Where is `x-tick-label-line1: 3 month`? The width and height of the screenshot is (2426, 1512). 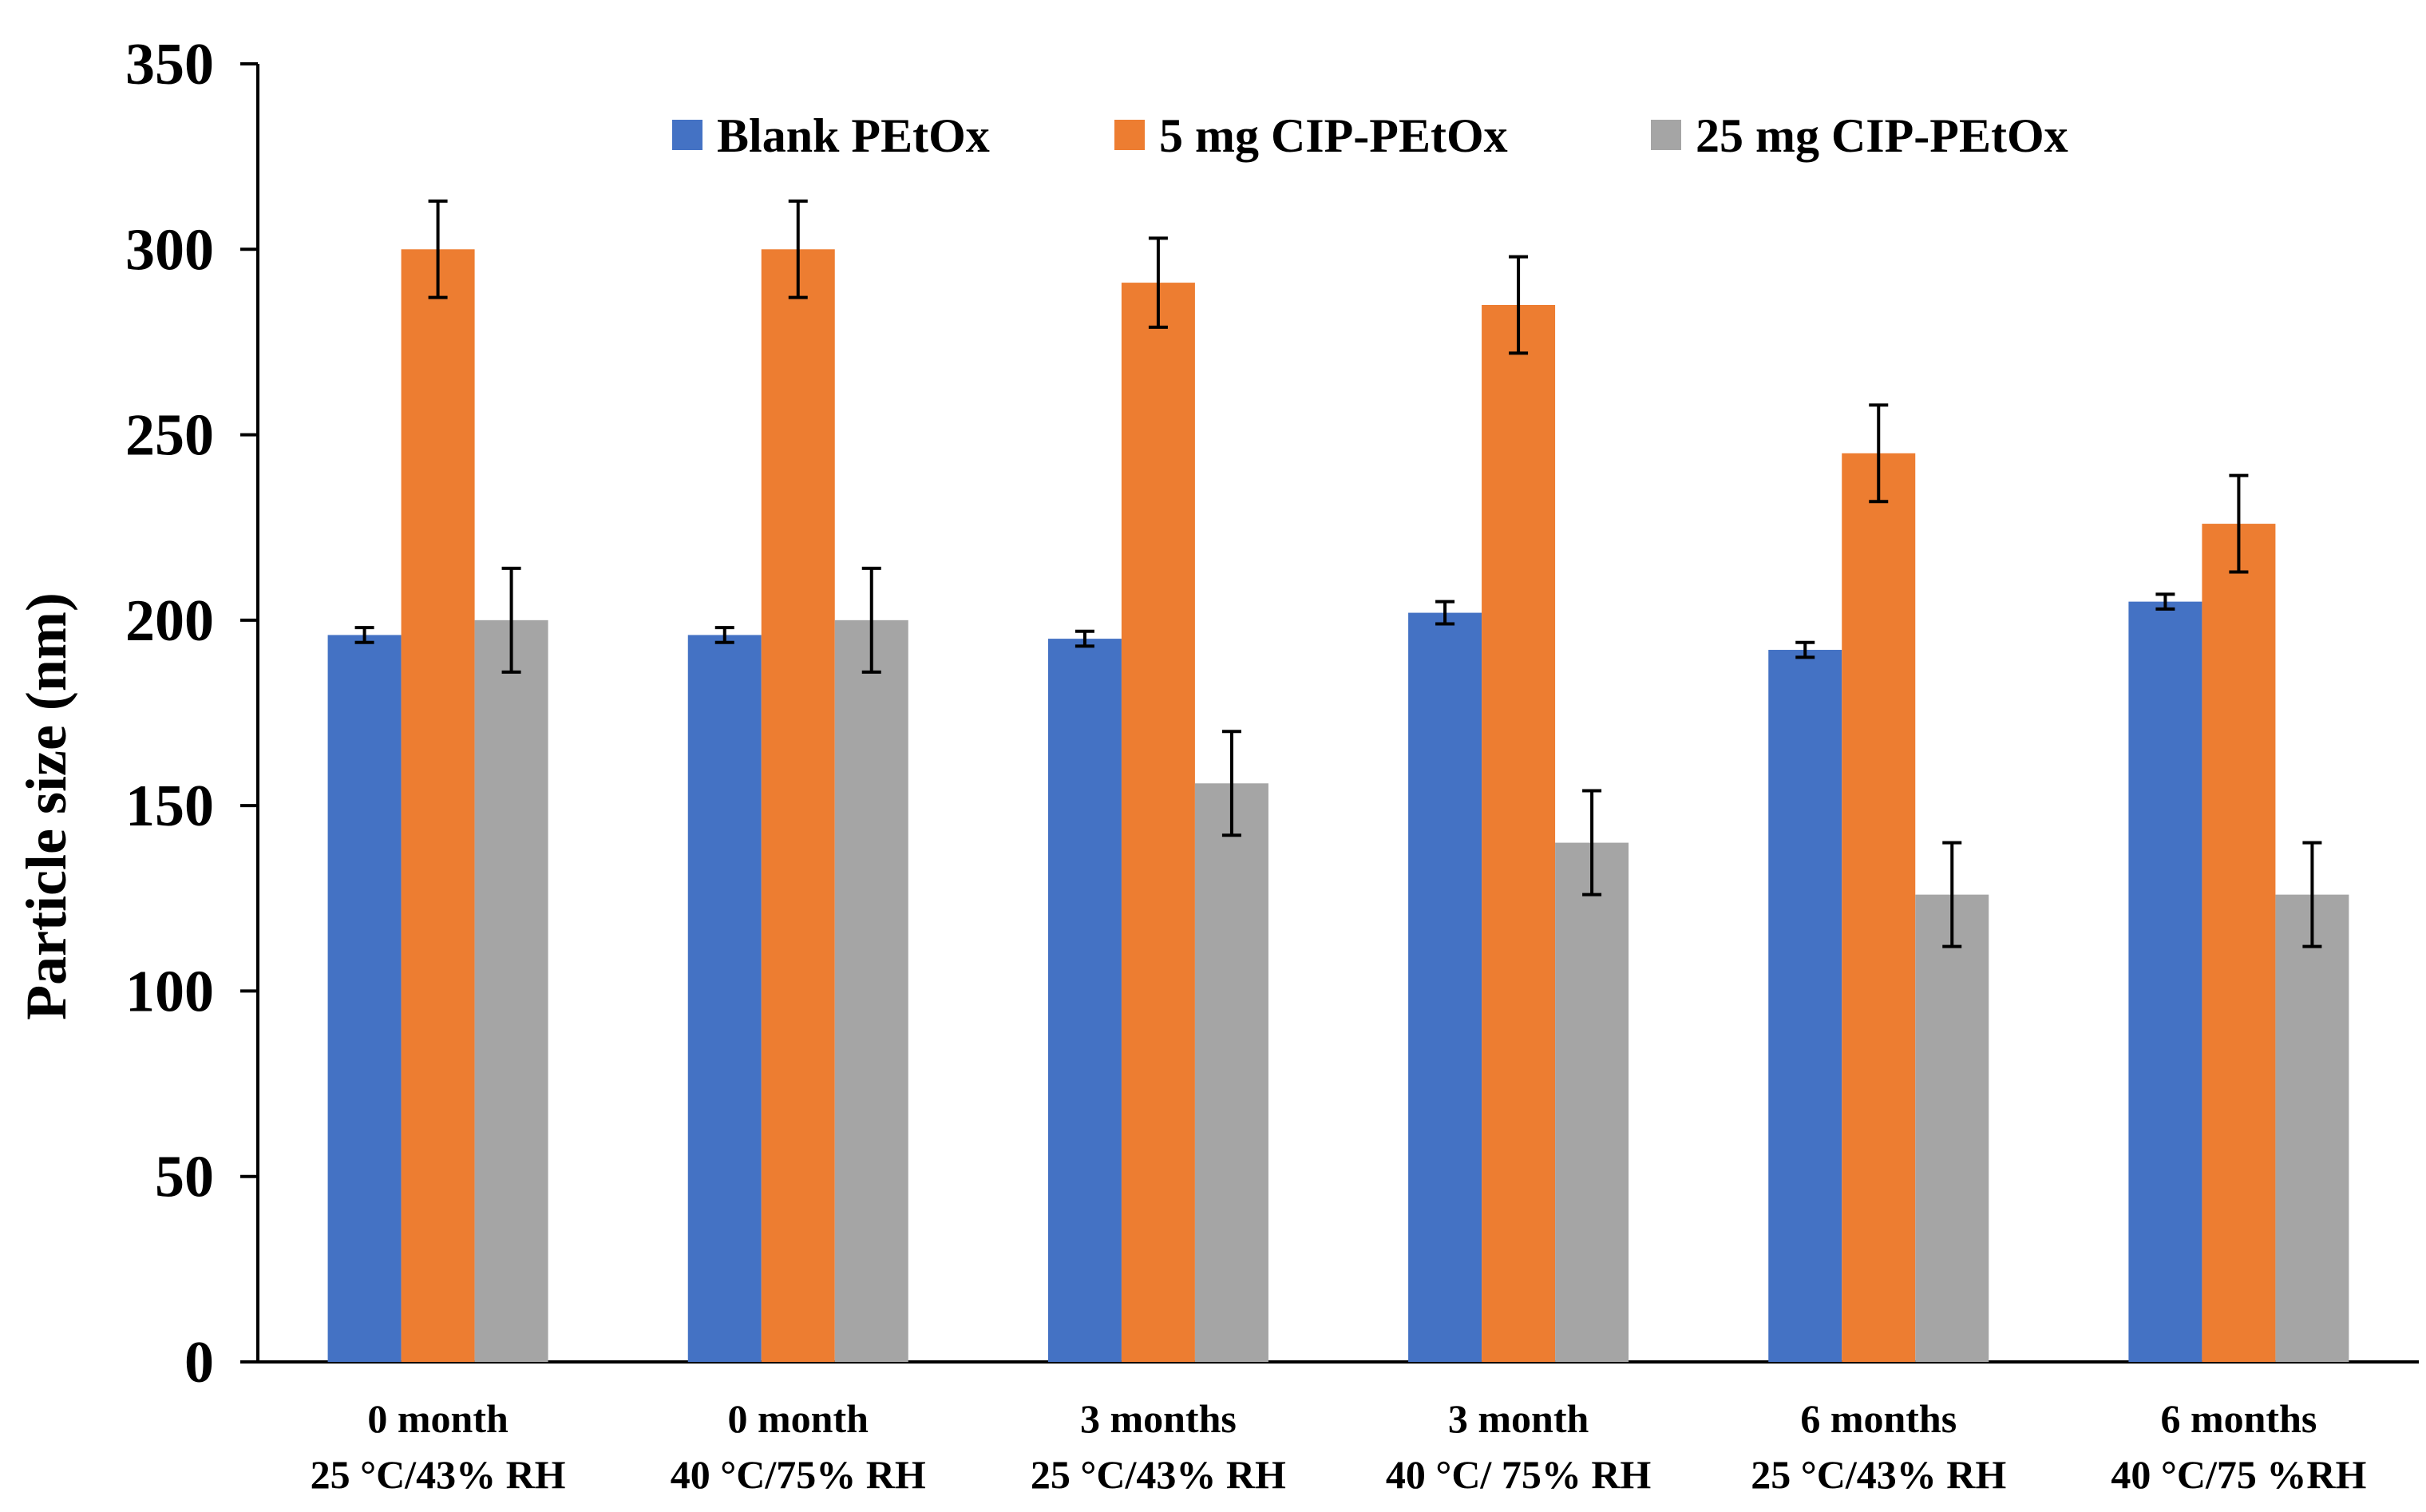
x-tick-label-line1: 3 month is located at coordinates (1518, 1418).